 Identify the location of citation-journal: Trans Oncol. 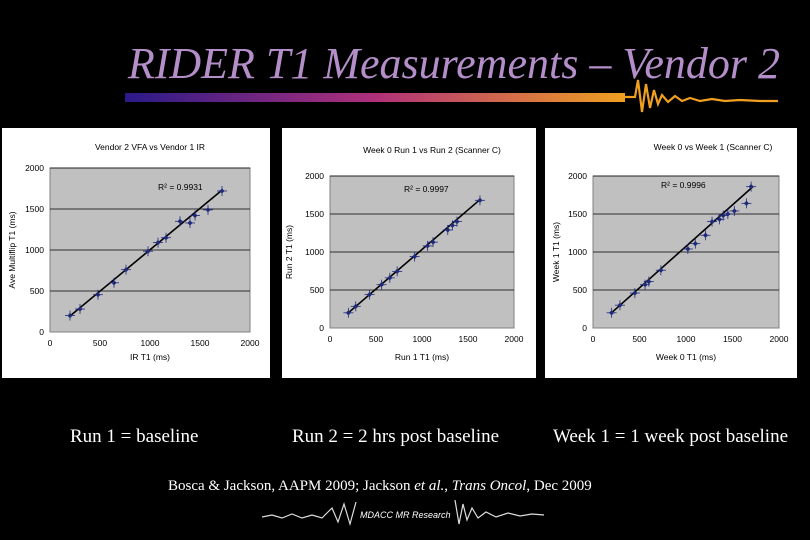
(489, 486).